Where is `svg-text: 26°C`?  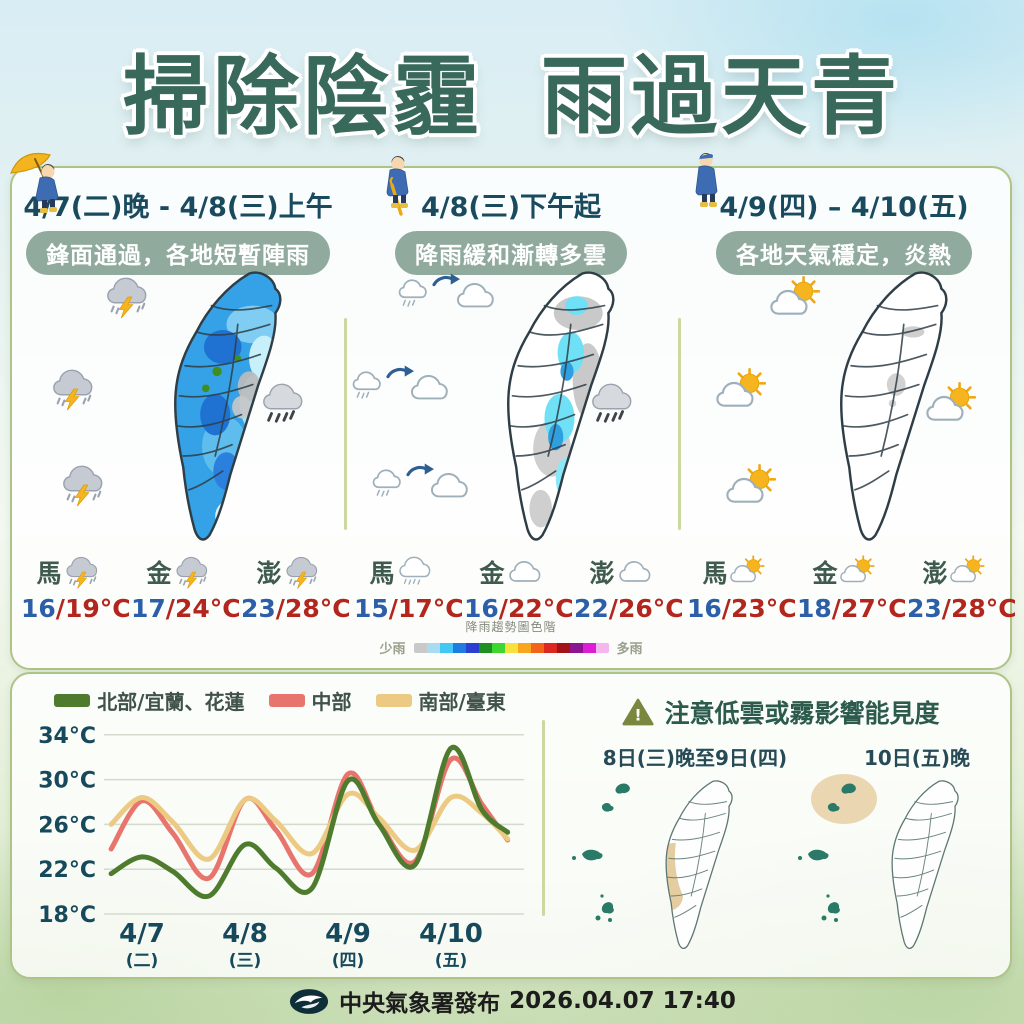 svg-text: 26°C is located at coordinates (67, 825).